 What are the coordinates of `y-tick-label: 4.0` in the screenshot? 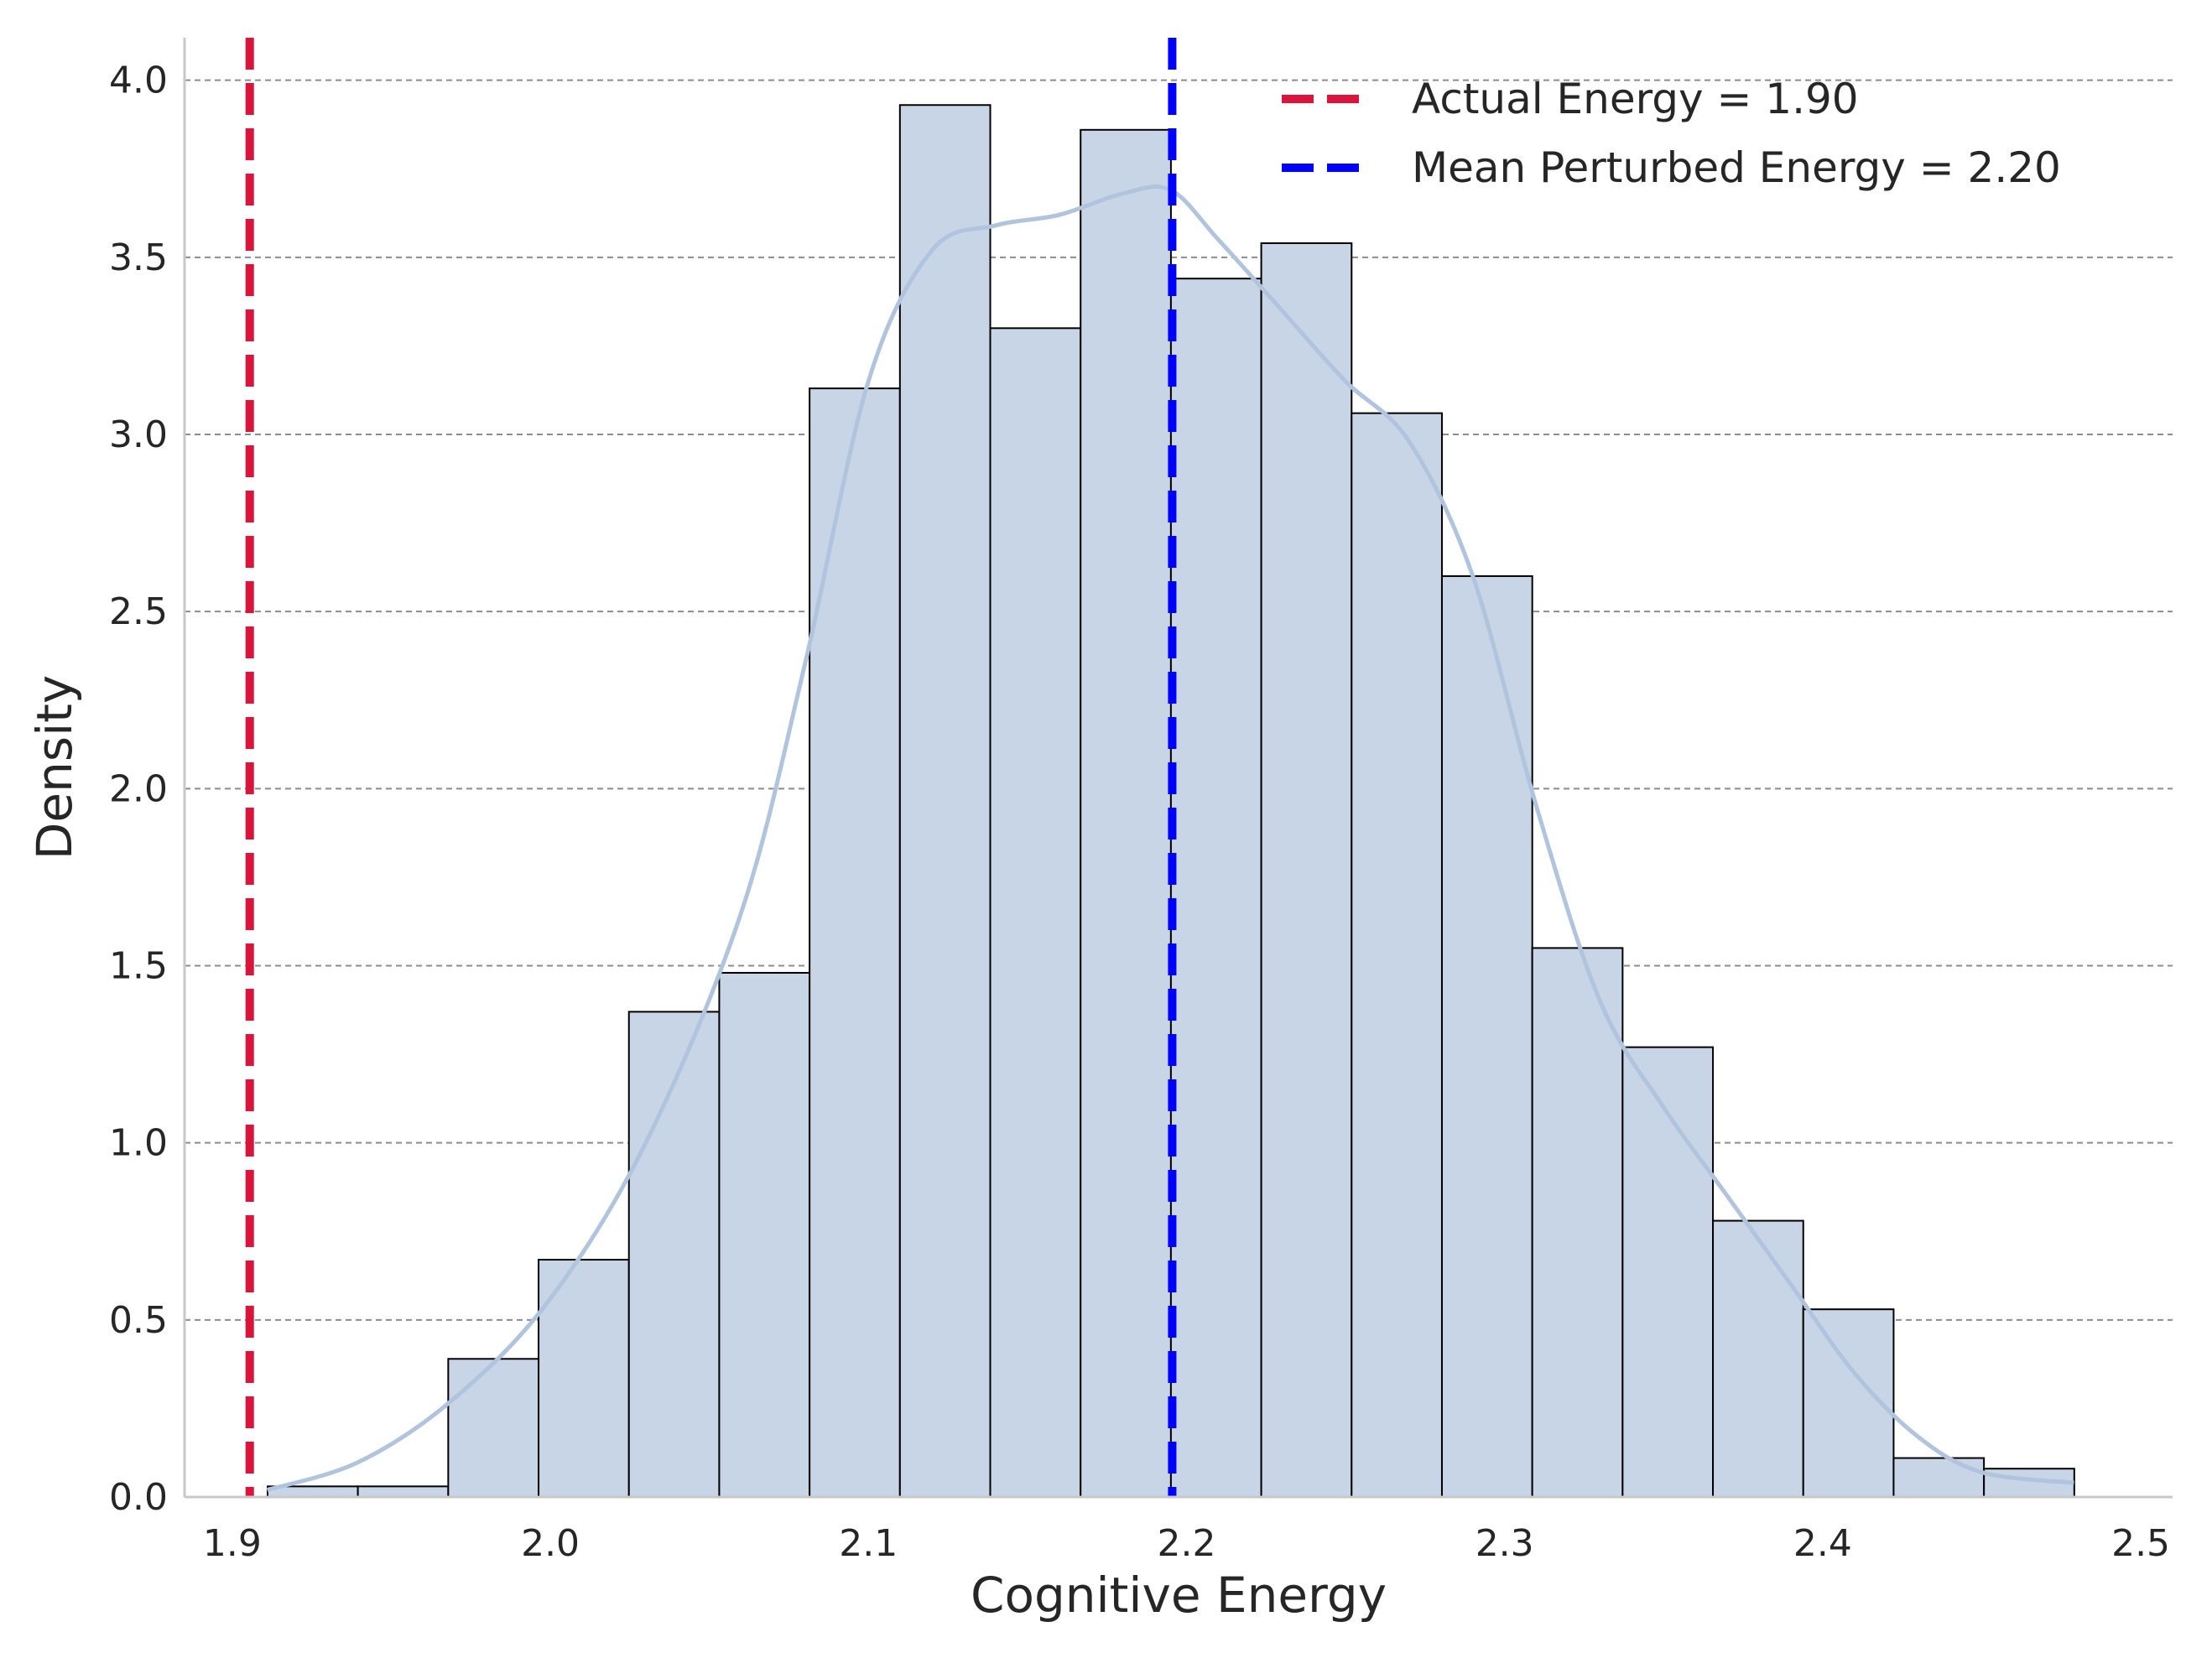 It's located at (138, 81).